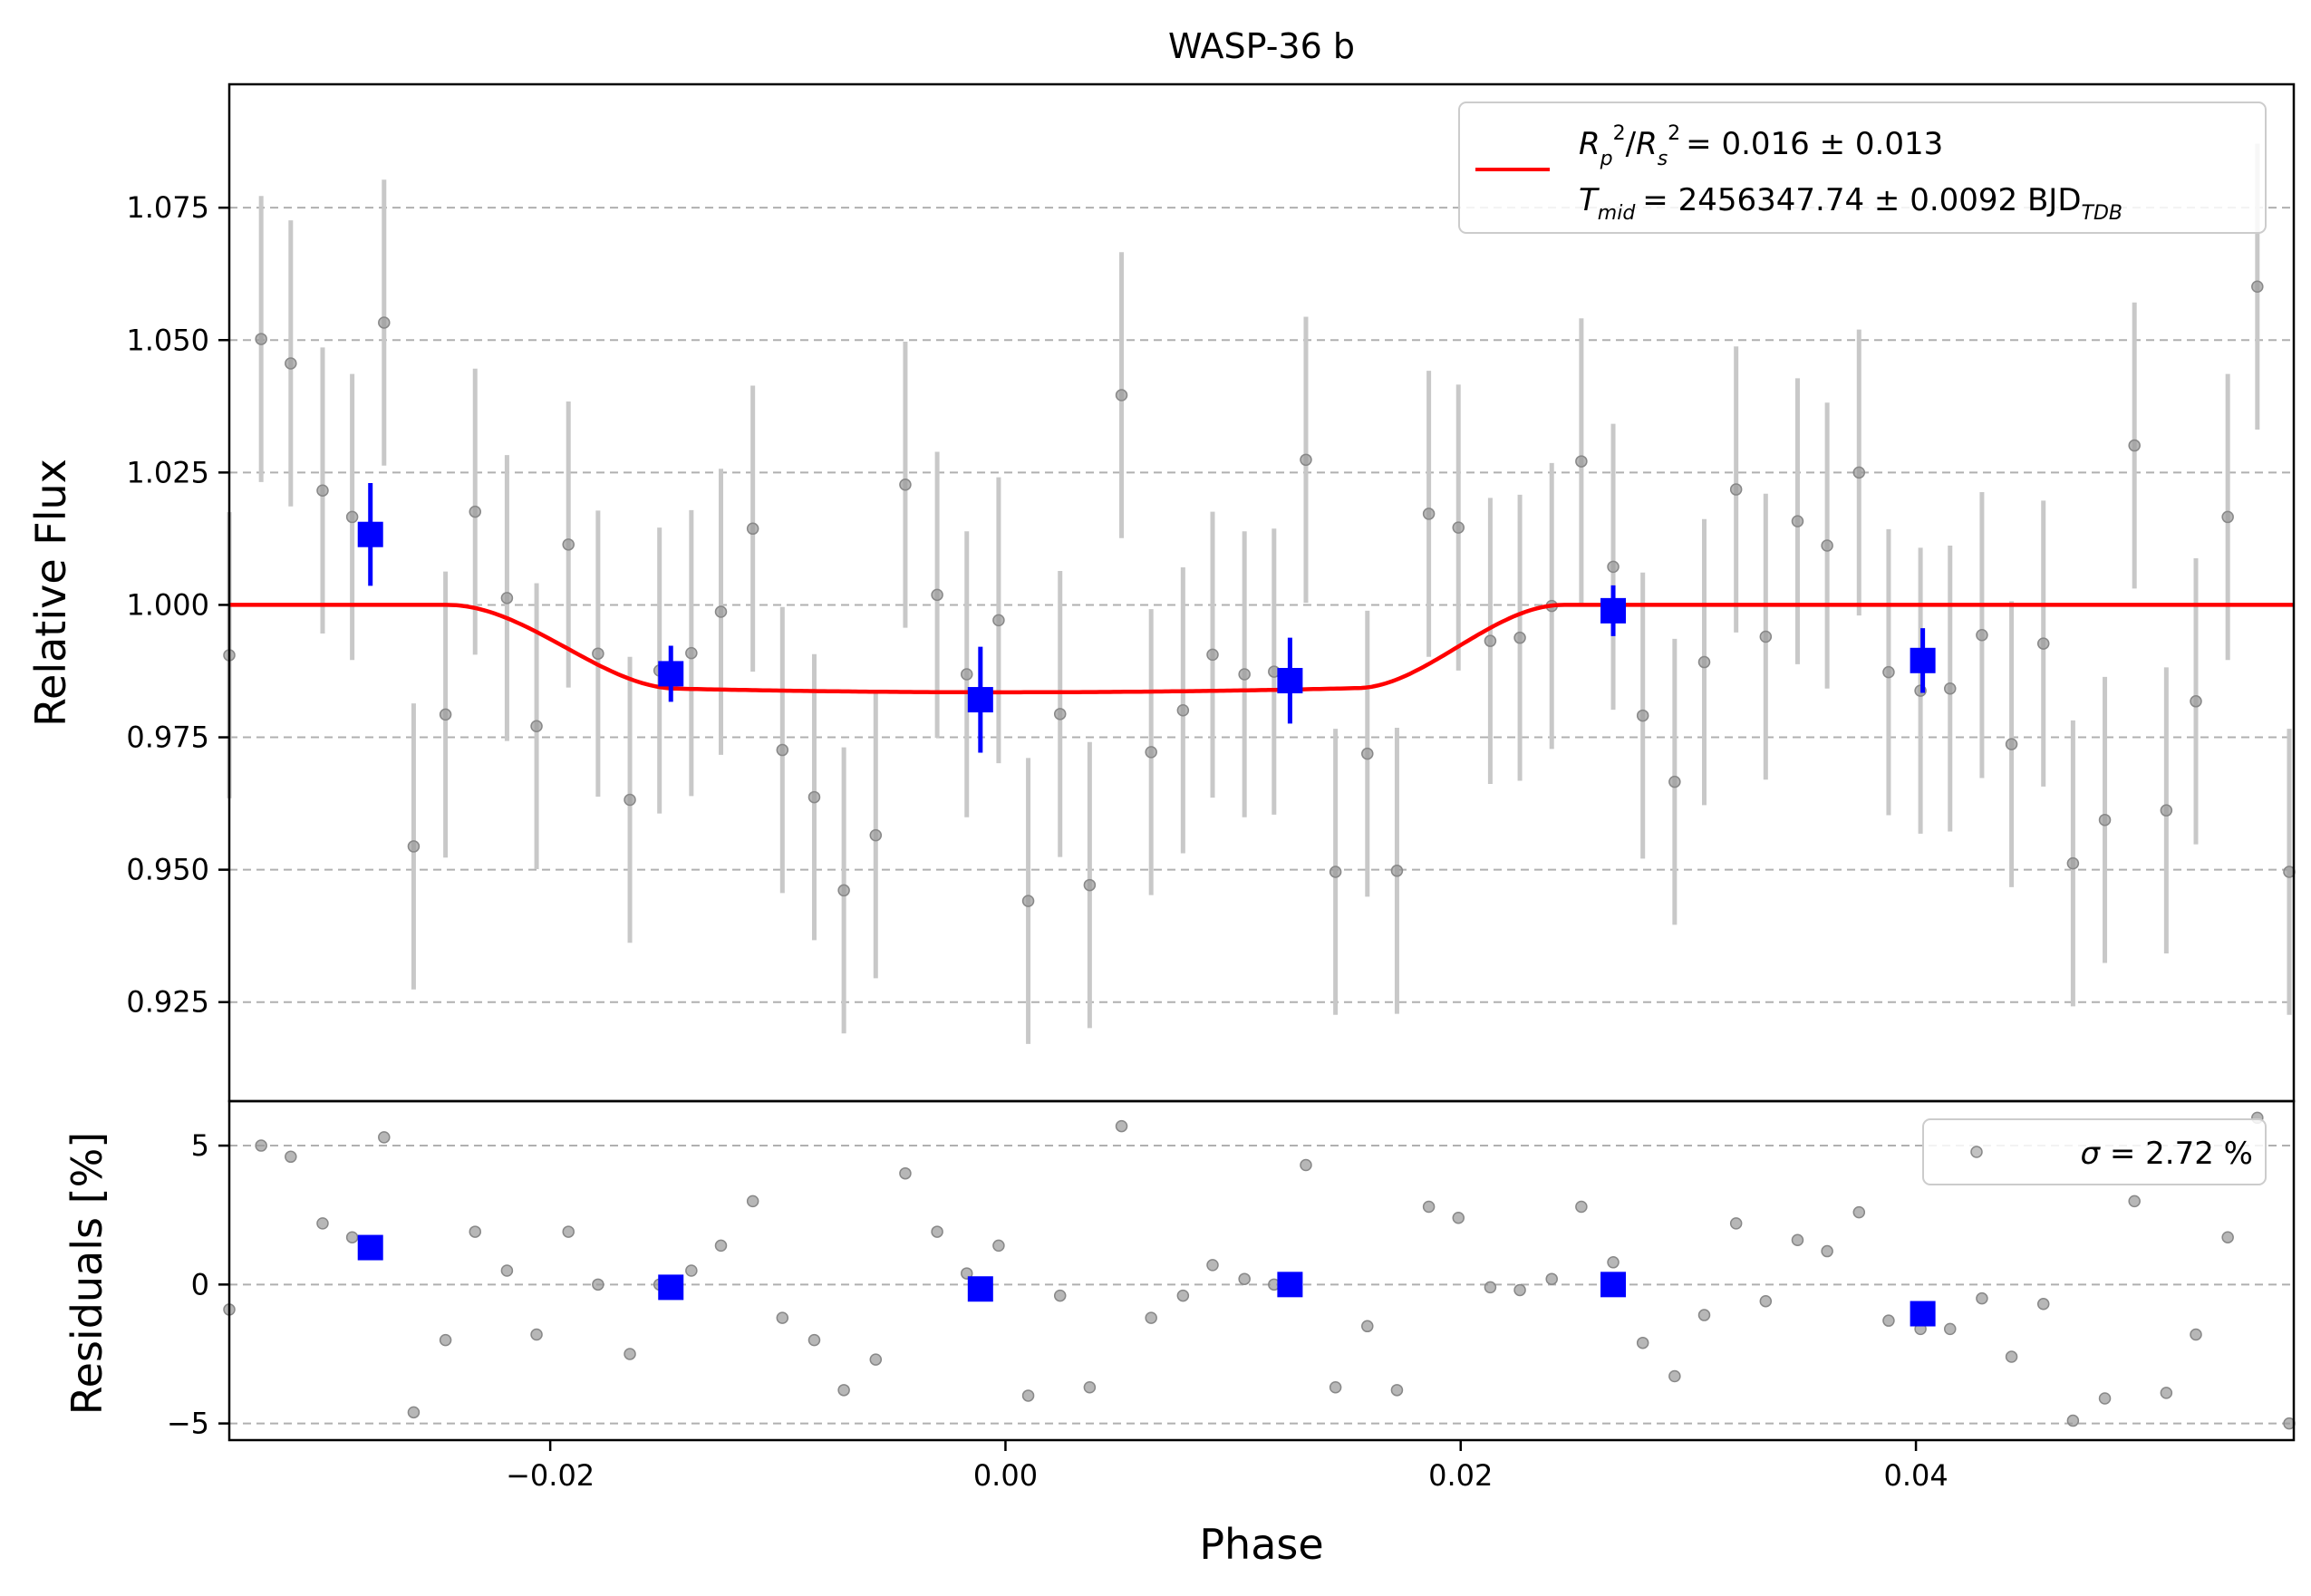 This screenshot has height=1596, width=2311. Describe the element at coordinates (167, 207) in the screenshot. I see `flux-ytick-label: 1.075` at that location.